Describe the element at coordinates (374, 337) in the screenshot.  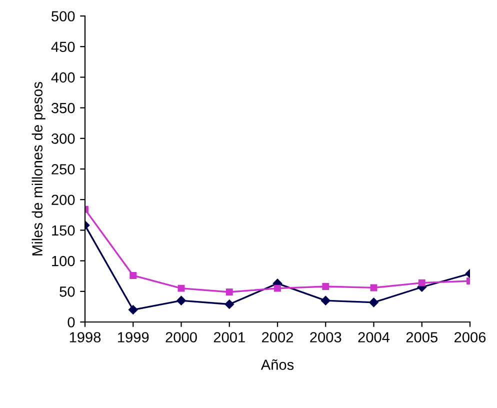
I see `x-tick-label: 2004` at that location.